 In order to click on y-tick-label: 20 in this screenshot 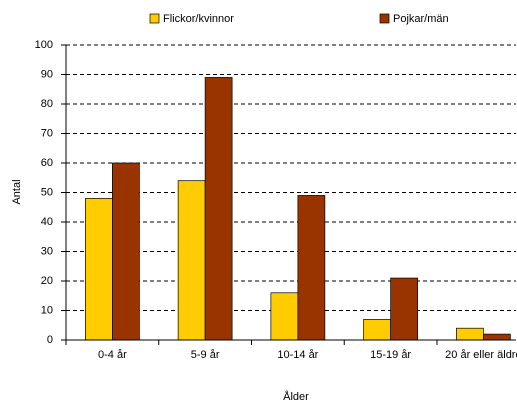, I will do `click(47, 281)`.